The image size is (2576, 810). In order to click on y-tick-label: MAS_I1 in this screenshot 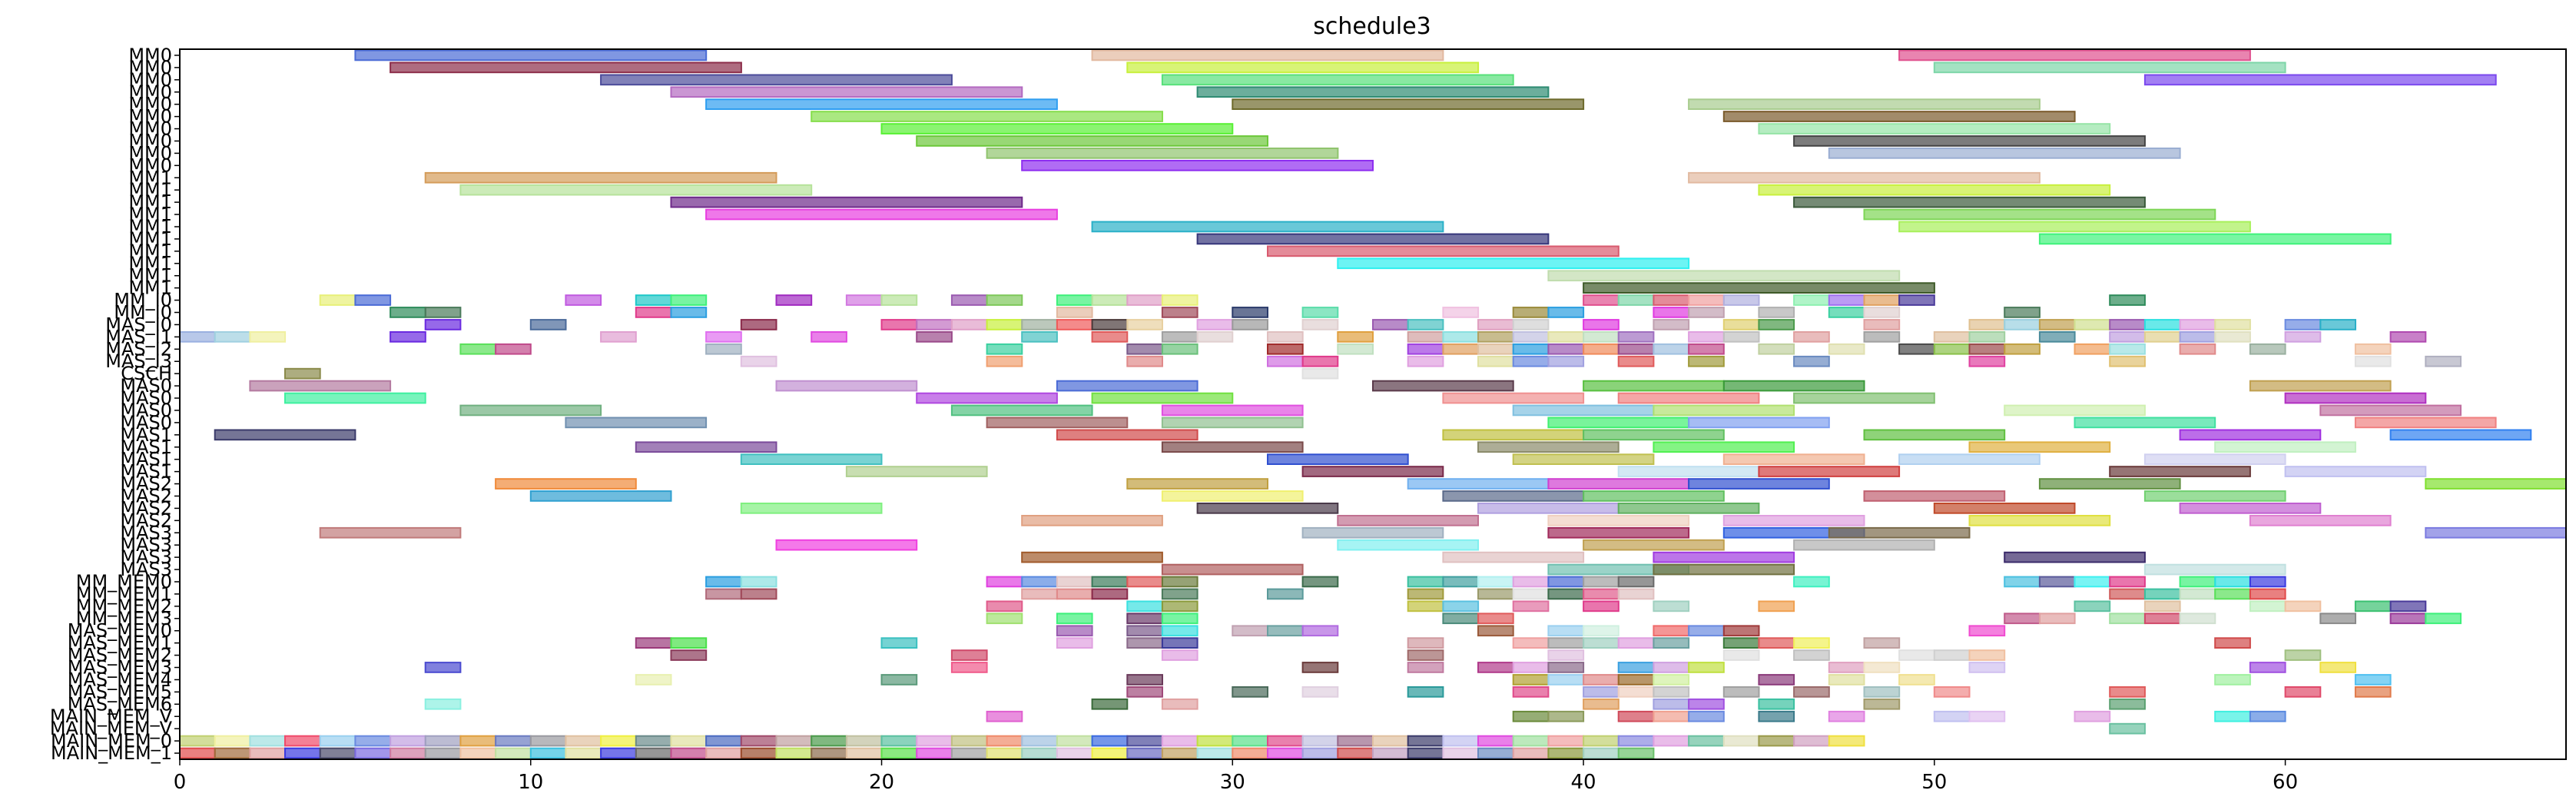, I will do `click(138, 336)`.